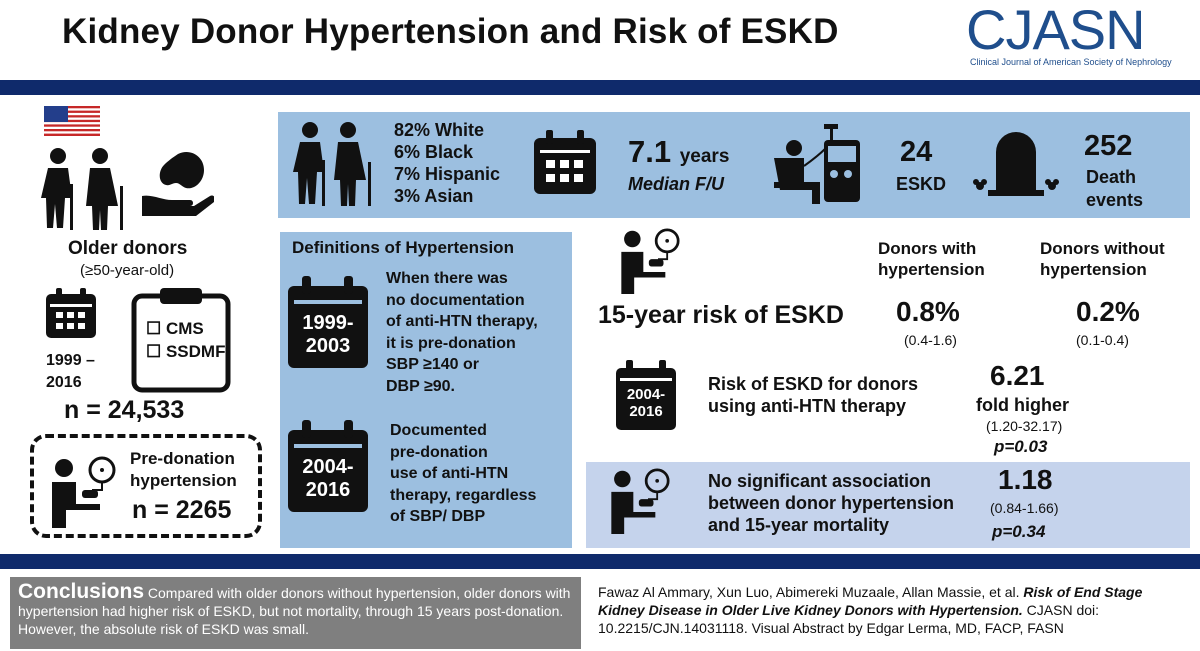  I want to click on followup-unit: years, so click(704, 156).